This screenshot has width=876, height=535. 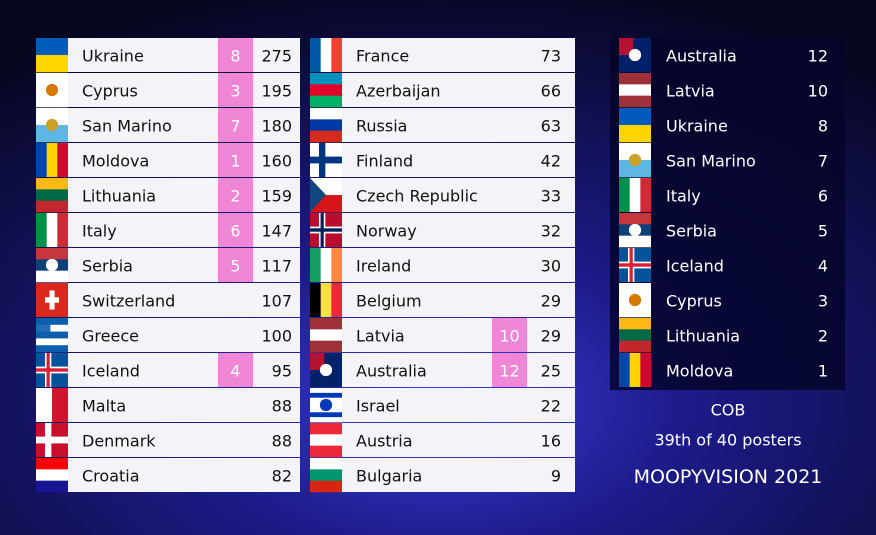 I want to click on total-score: 25, so click(x=551, y=371).